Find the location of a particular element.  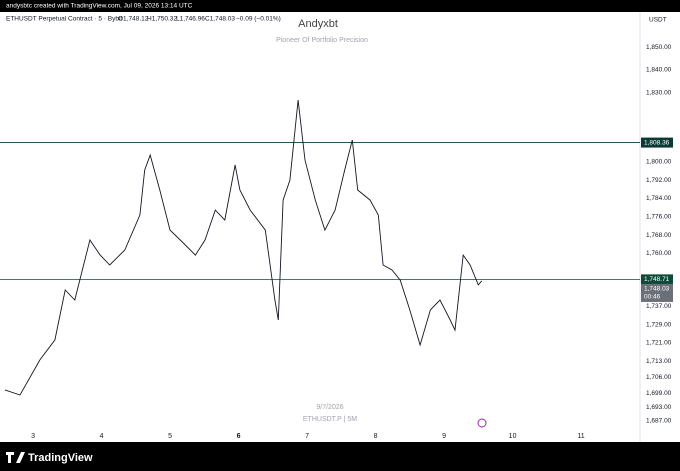

y-tick-label: 1,830.00 is located at coordinates (659, 93).